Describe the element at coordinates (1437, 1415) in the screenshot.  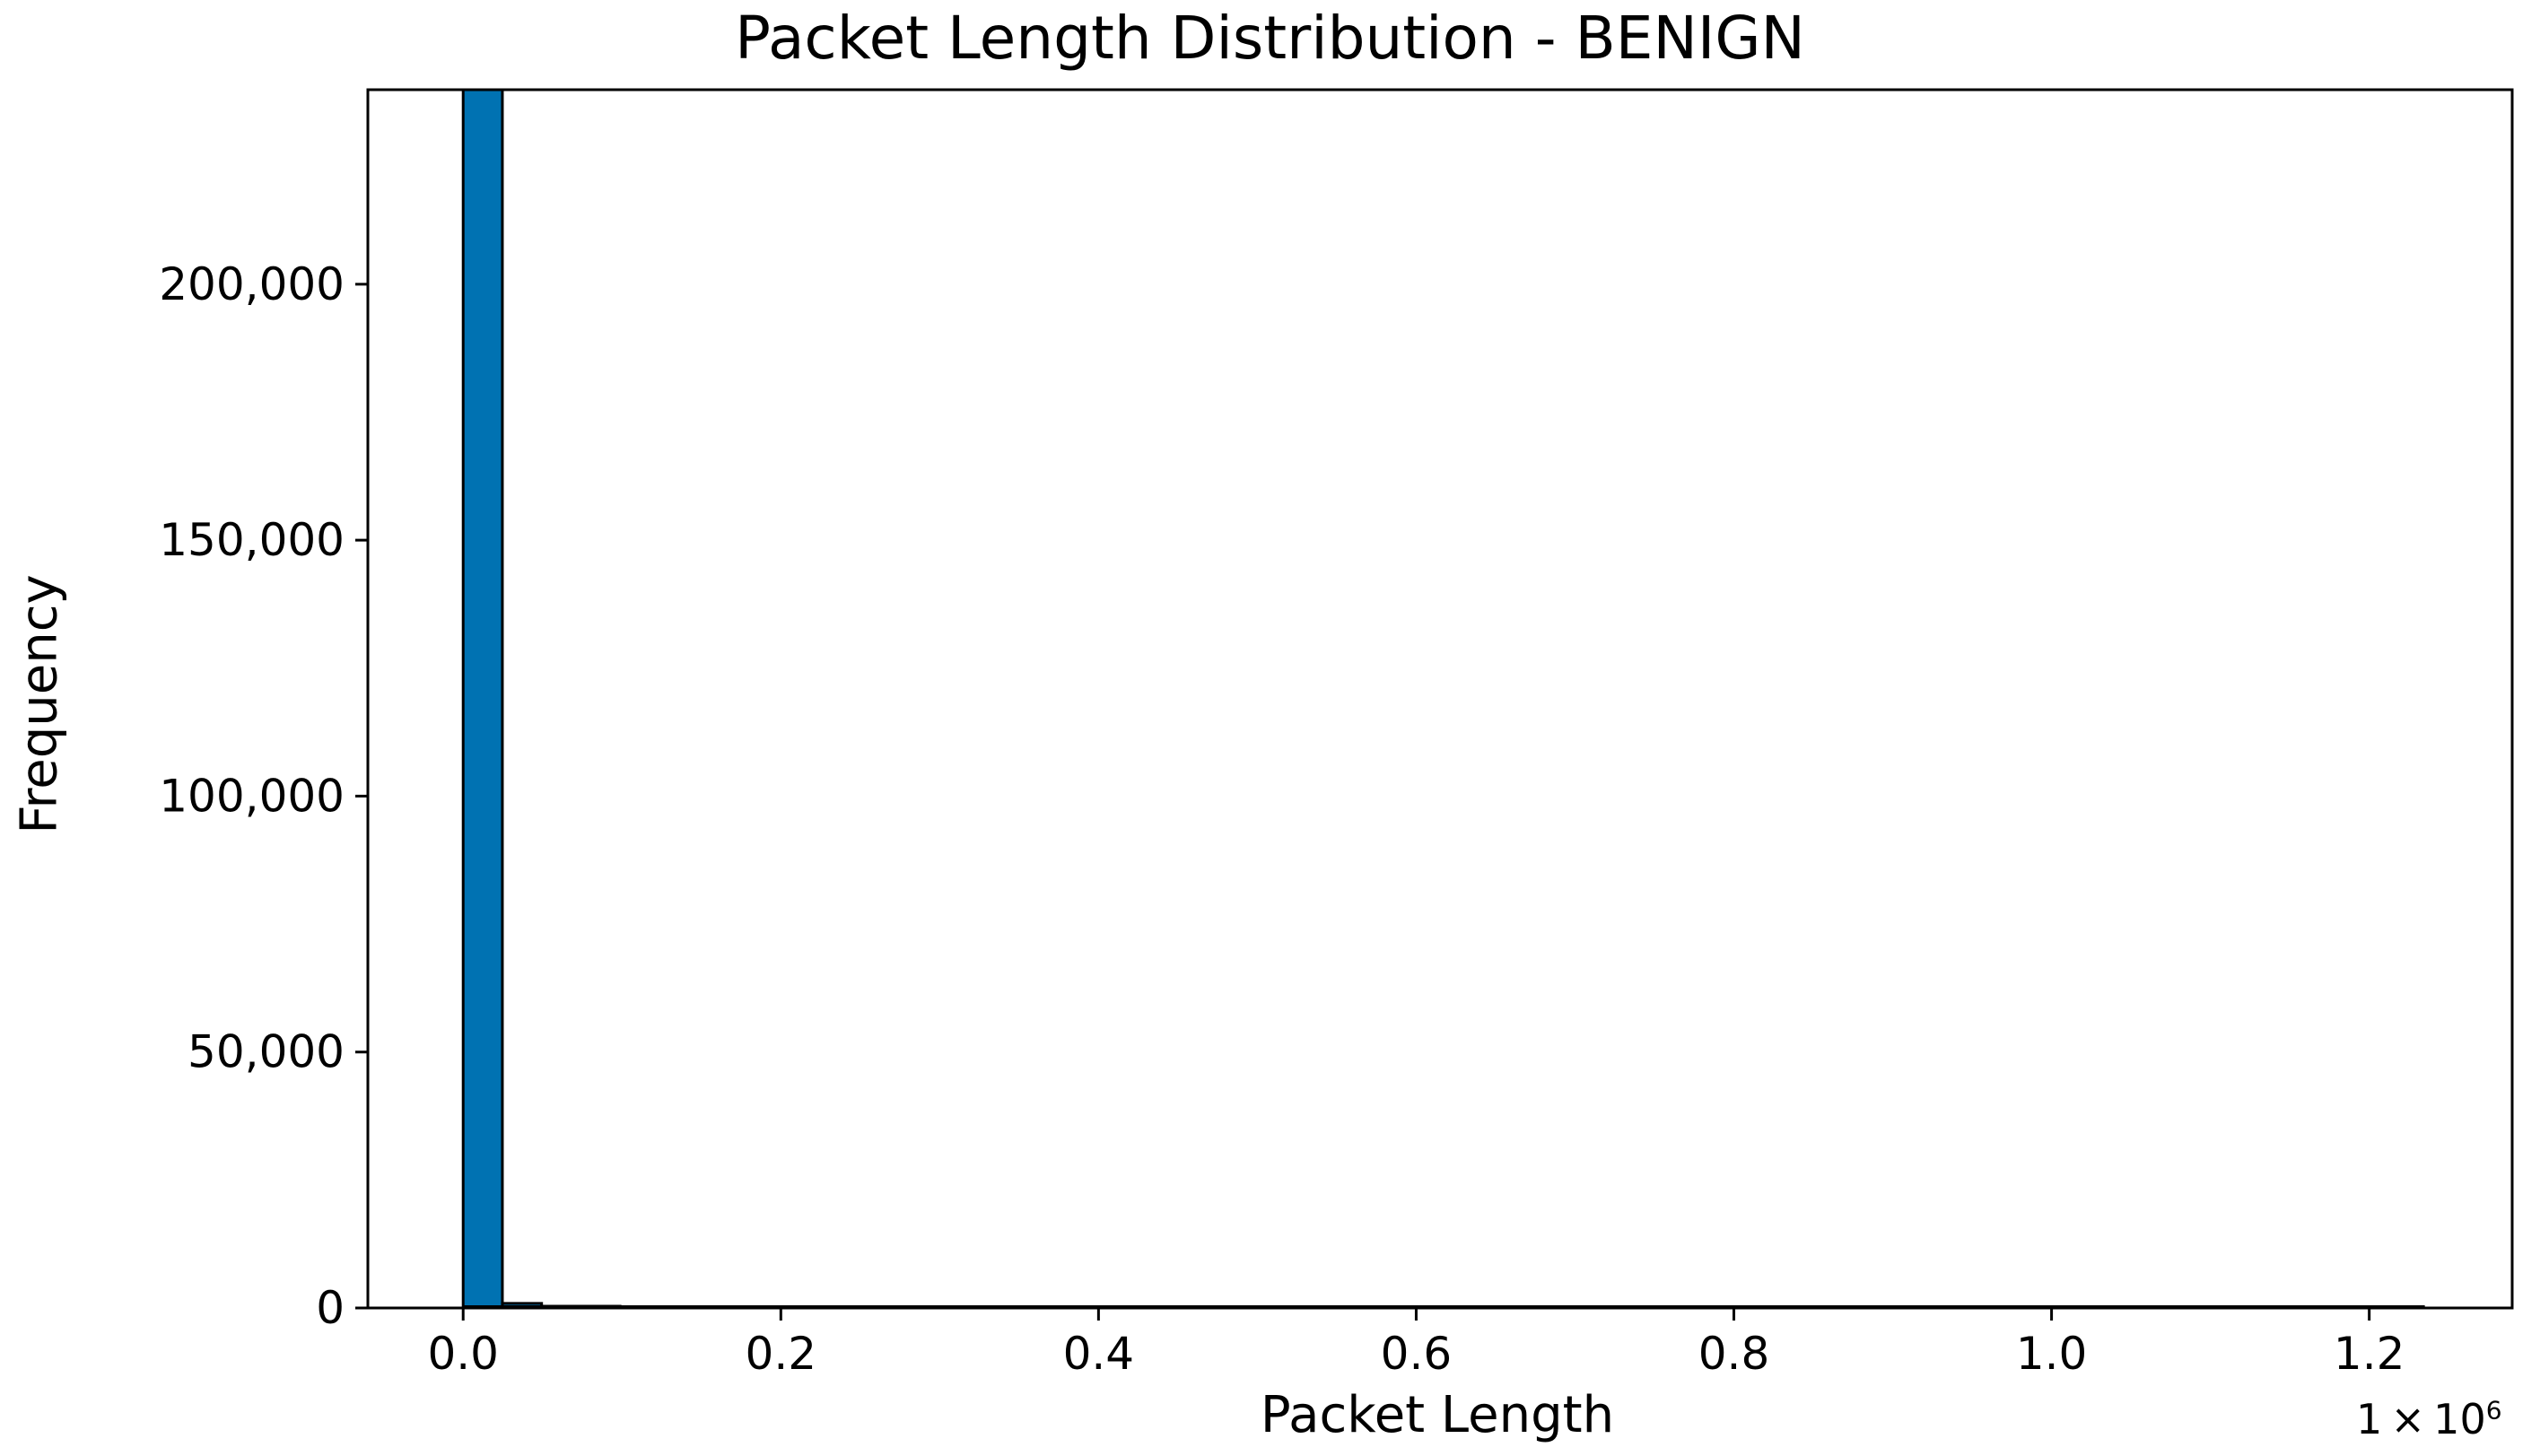
I see `x-axis-label: Packet Length` at that location.